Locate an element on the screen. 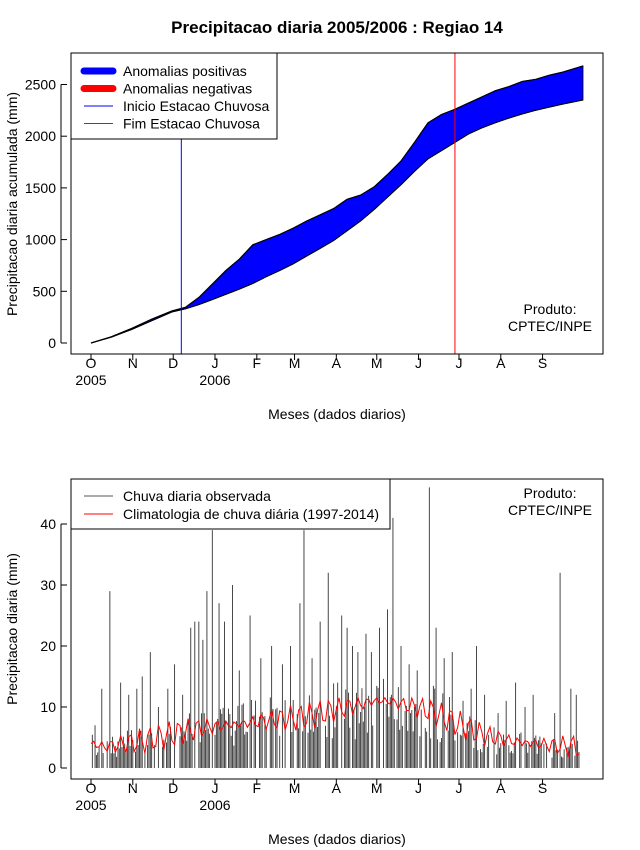 Image resolution: width=640 pixels, height=850 pixels. y-tick-label: 1500 is located at coordinates (40, 188).